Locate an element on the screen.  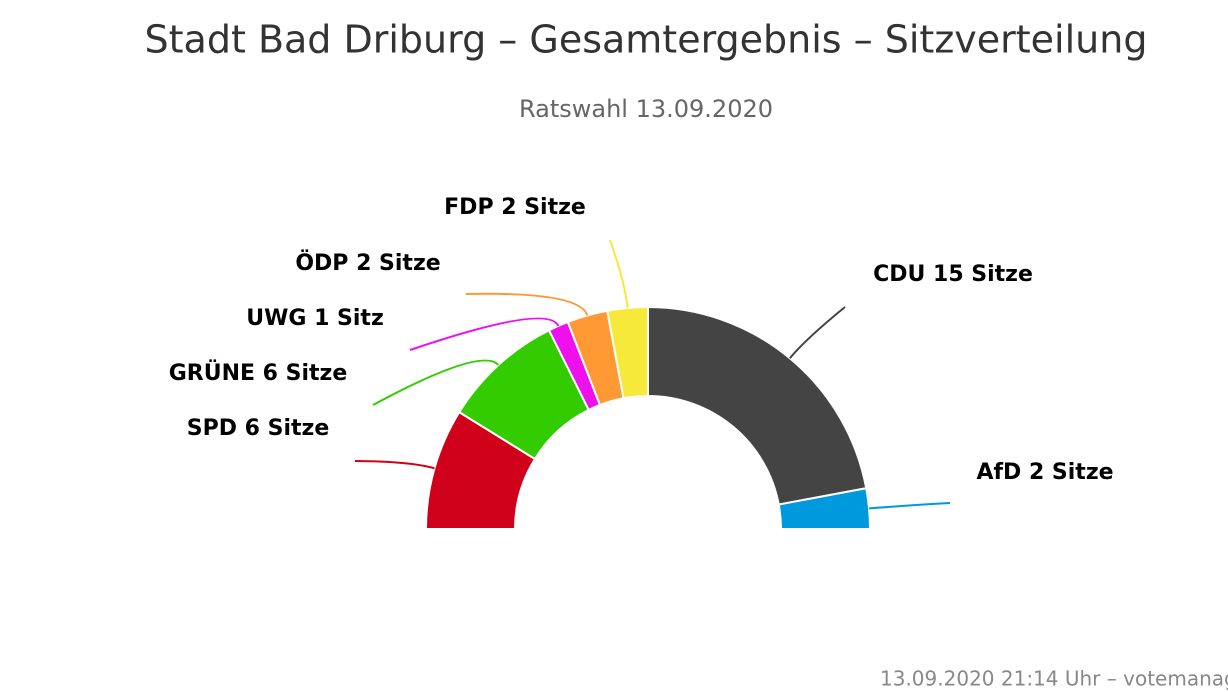
data-label: UWG 1 Sitz is located at coordinates (315, 318).